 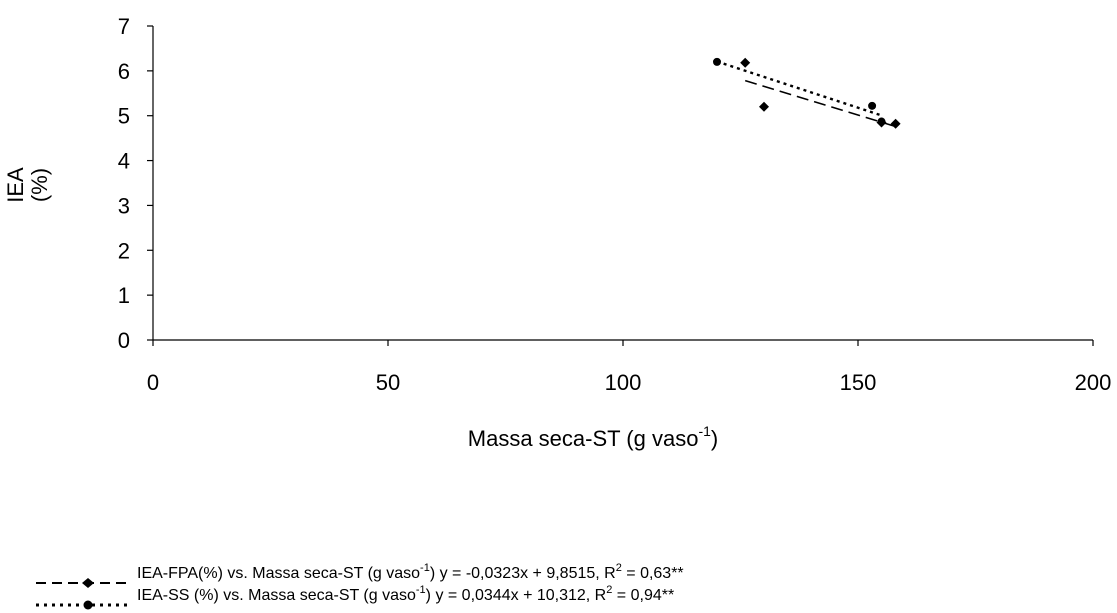 I want to click on x-tick-label: 100, so click(x=623, y=382).